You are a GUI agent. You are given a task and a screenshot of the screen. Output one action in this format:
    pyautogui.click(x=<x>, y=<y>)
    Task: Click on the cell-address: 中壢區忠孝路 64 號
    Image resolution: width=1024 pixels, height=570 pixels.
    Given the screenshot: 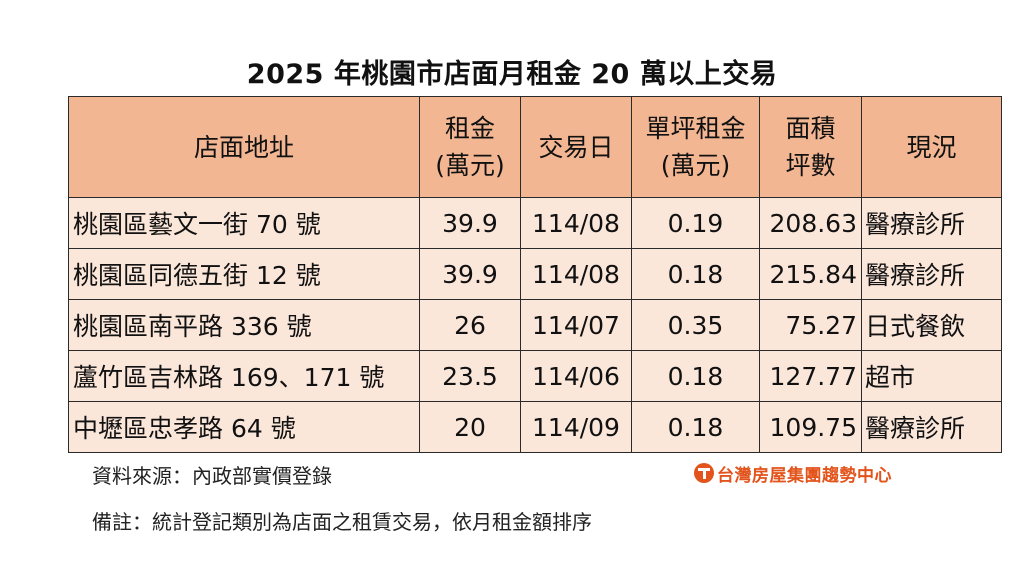 What is the action you would take?
    pyautogui.click(x=244, y=427)
    